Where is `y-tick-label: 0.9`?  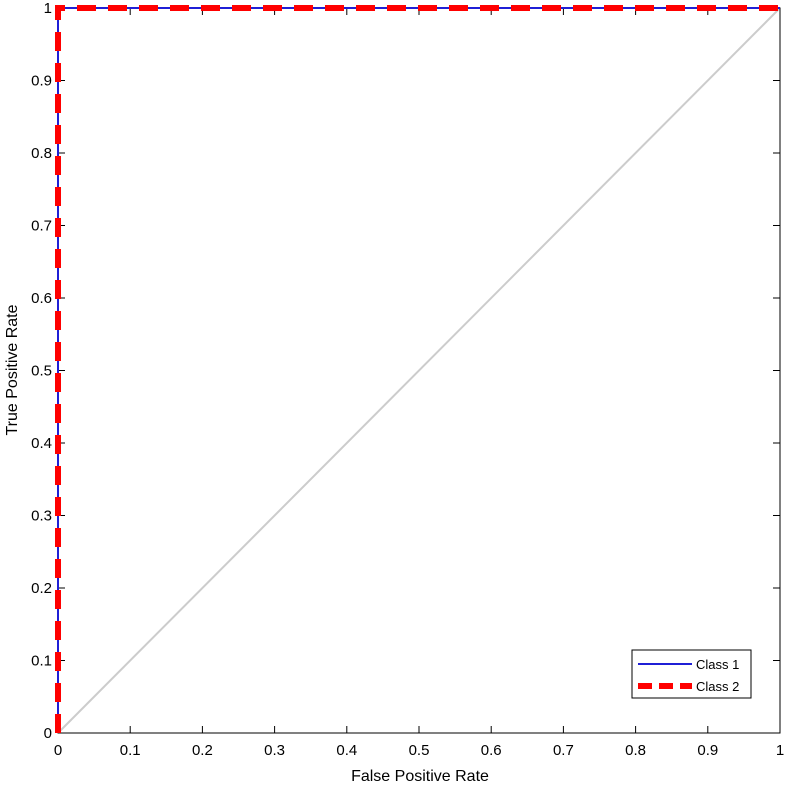 y-tick-label: 0.9 is located at coordinates (41, 81).